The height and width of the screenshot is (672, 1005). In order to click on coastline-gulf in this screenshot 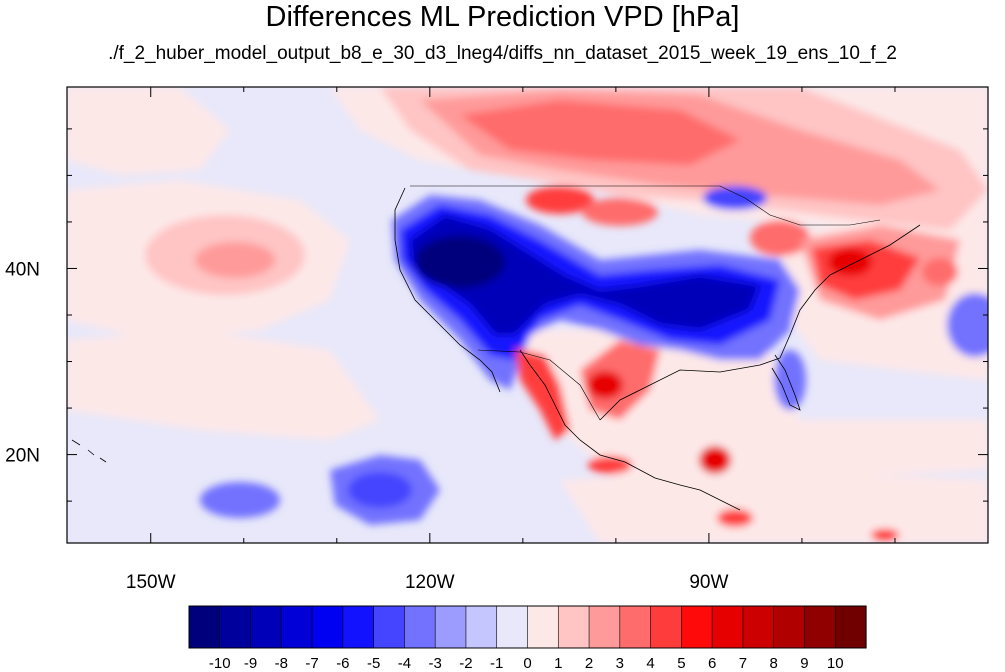, I will do `click(630, 430)`.